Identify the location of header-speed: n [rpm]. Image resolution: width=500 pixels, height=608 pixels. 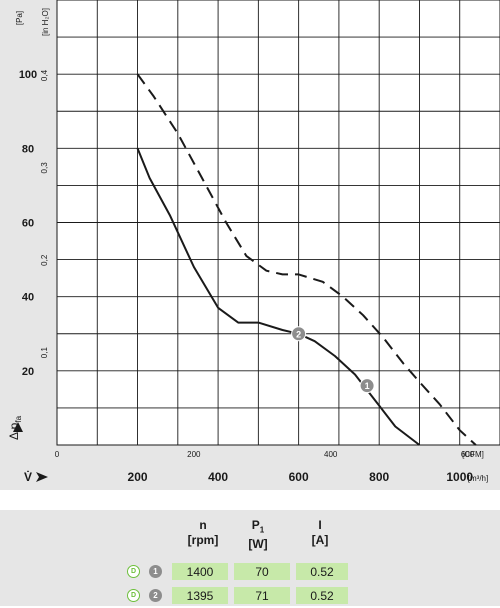
(203, 533).